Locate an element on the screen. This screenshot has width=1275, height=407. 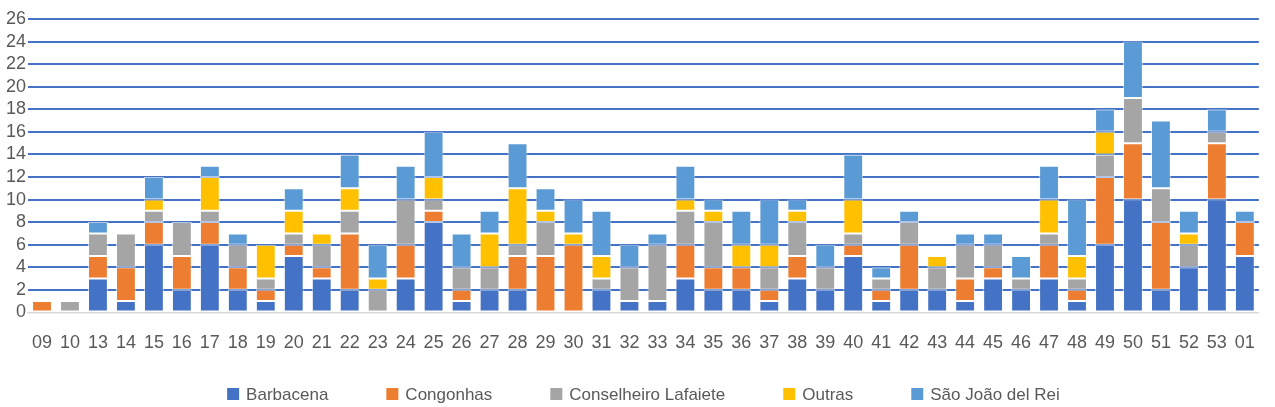
x-tick-label: 34 is located at coordinates (685, 342).